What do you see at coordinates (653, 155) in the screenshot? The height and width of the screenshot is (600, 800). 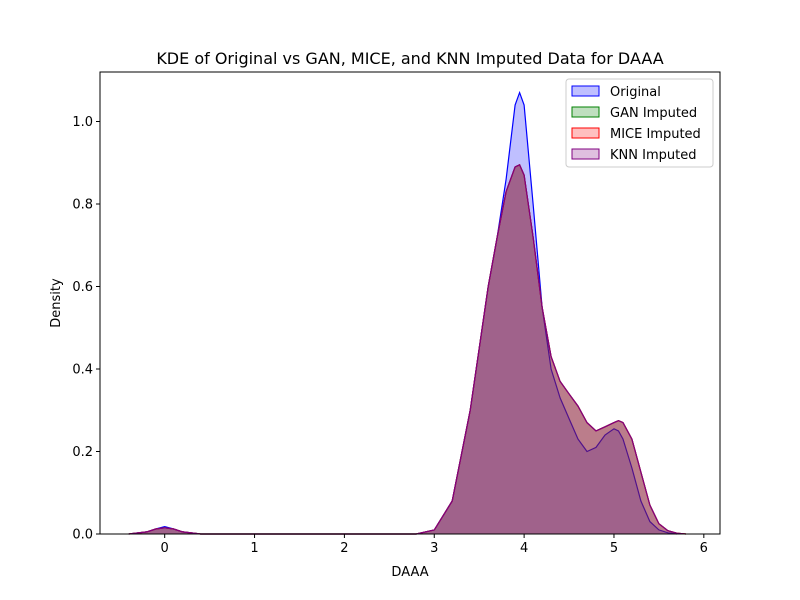 I see `legend-label-knn-imputed: KNN Imputed` at bounding box center [653, 155].